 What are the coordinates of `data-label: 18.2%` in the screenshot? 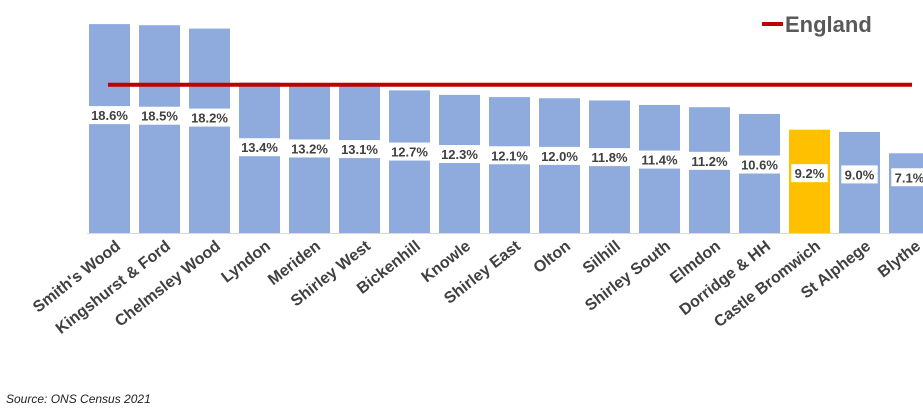 It's located at (209, 118).